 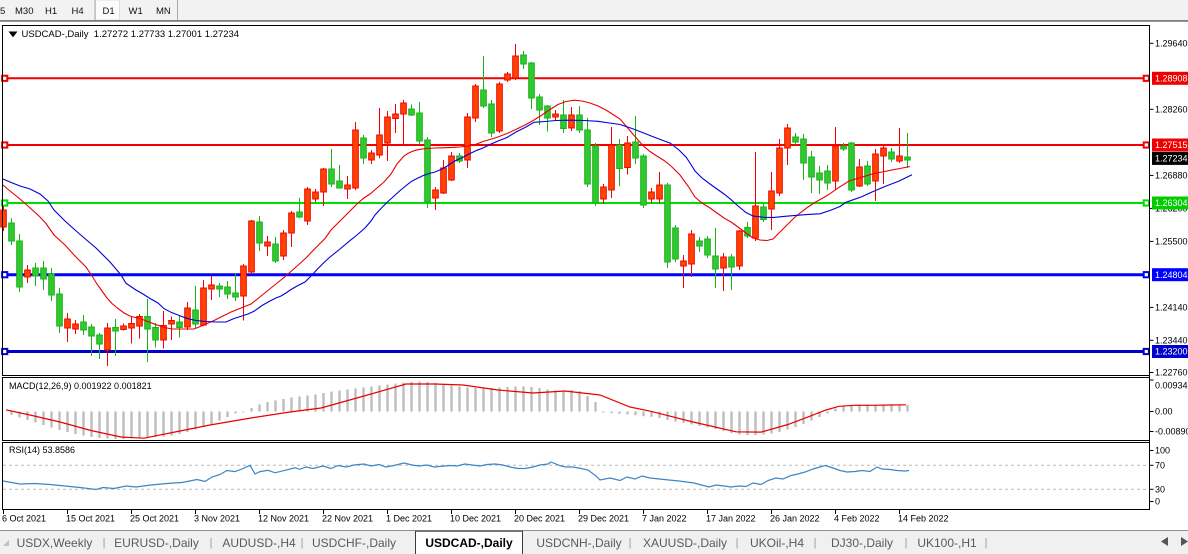 I want to click on svg-text: USDX,Weekly, so click(x=55, y=543).